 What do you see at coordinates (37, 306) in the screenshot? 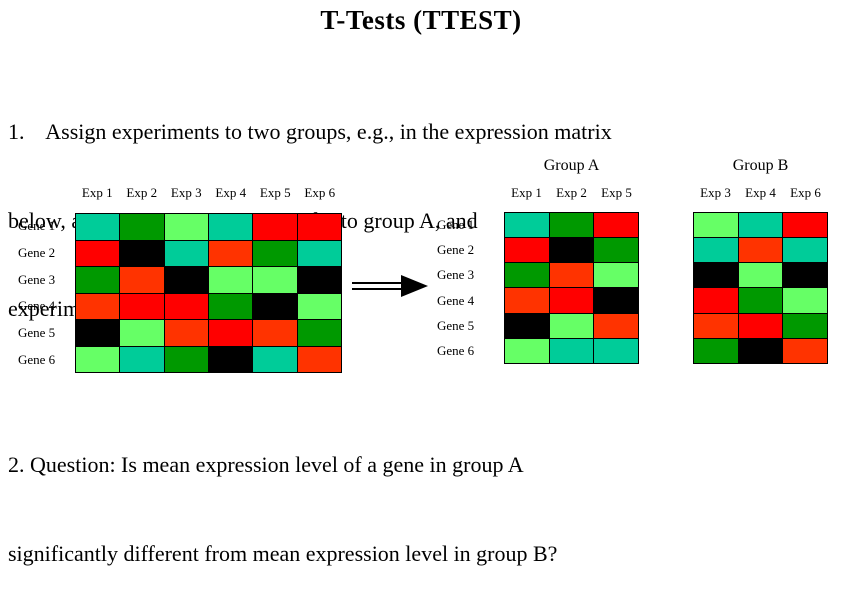
I see `row-header: Gene 4` at bounding box center [37, 306].